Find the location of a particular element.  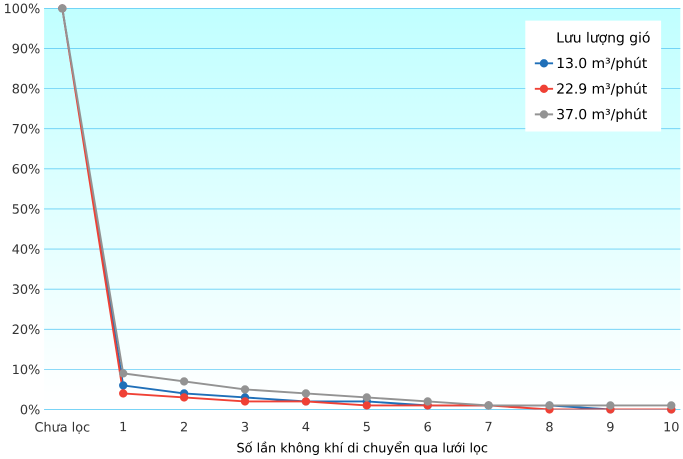

legend-label: 13.0 m³/phút is located at coordinates (602, 64).